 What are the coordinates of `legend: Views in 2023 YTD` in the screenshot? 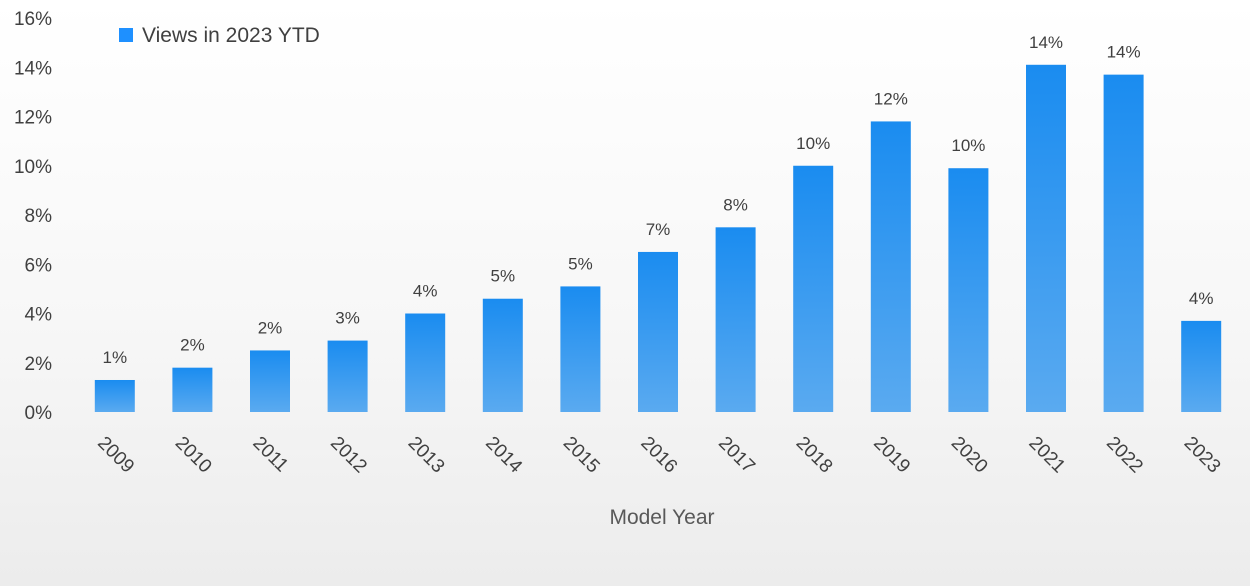 It's located at (219, 35).